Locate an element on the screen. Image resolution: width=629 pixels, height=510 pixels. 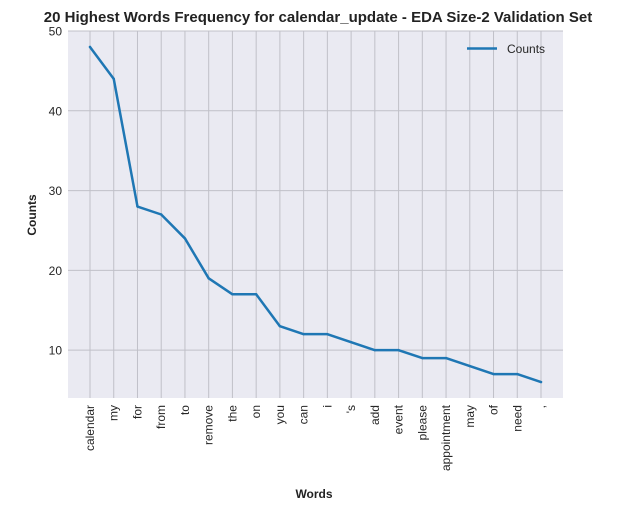
x-tick-label: of is located at coordinates (494, 409).